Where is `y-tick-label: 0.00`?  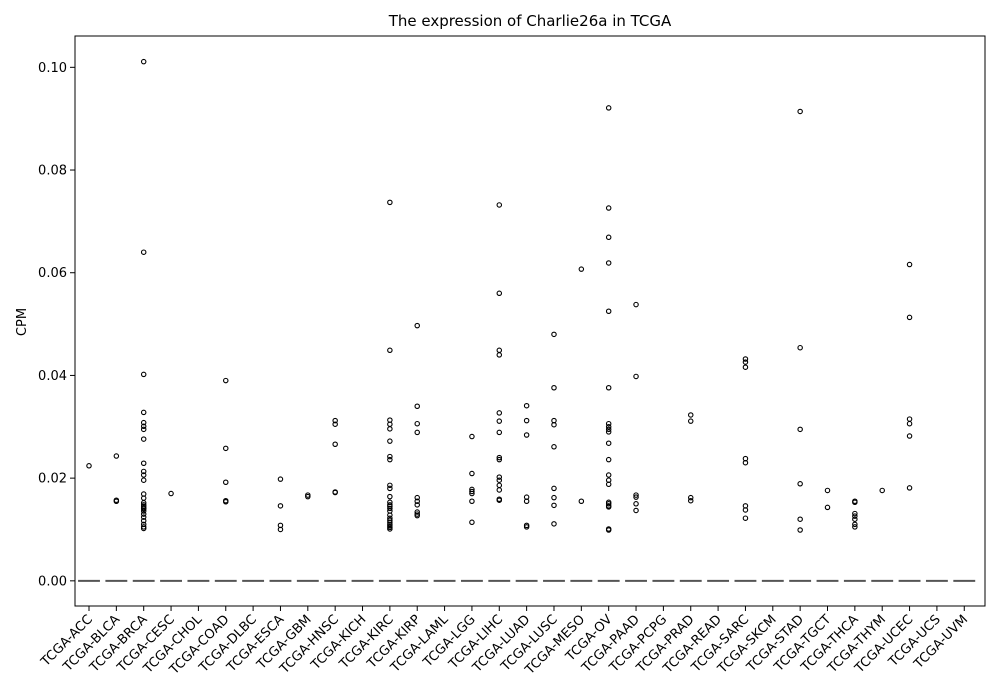
y-tick-label: 0.00 is located at coordinates (52, 581).